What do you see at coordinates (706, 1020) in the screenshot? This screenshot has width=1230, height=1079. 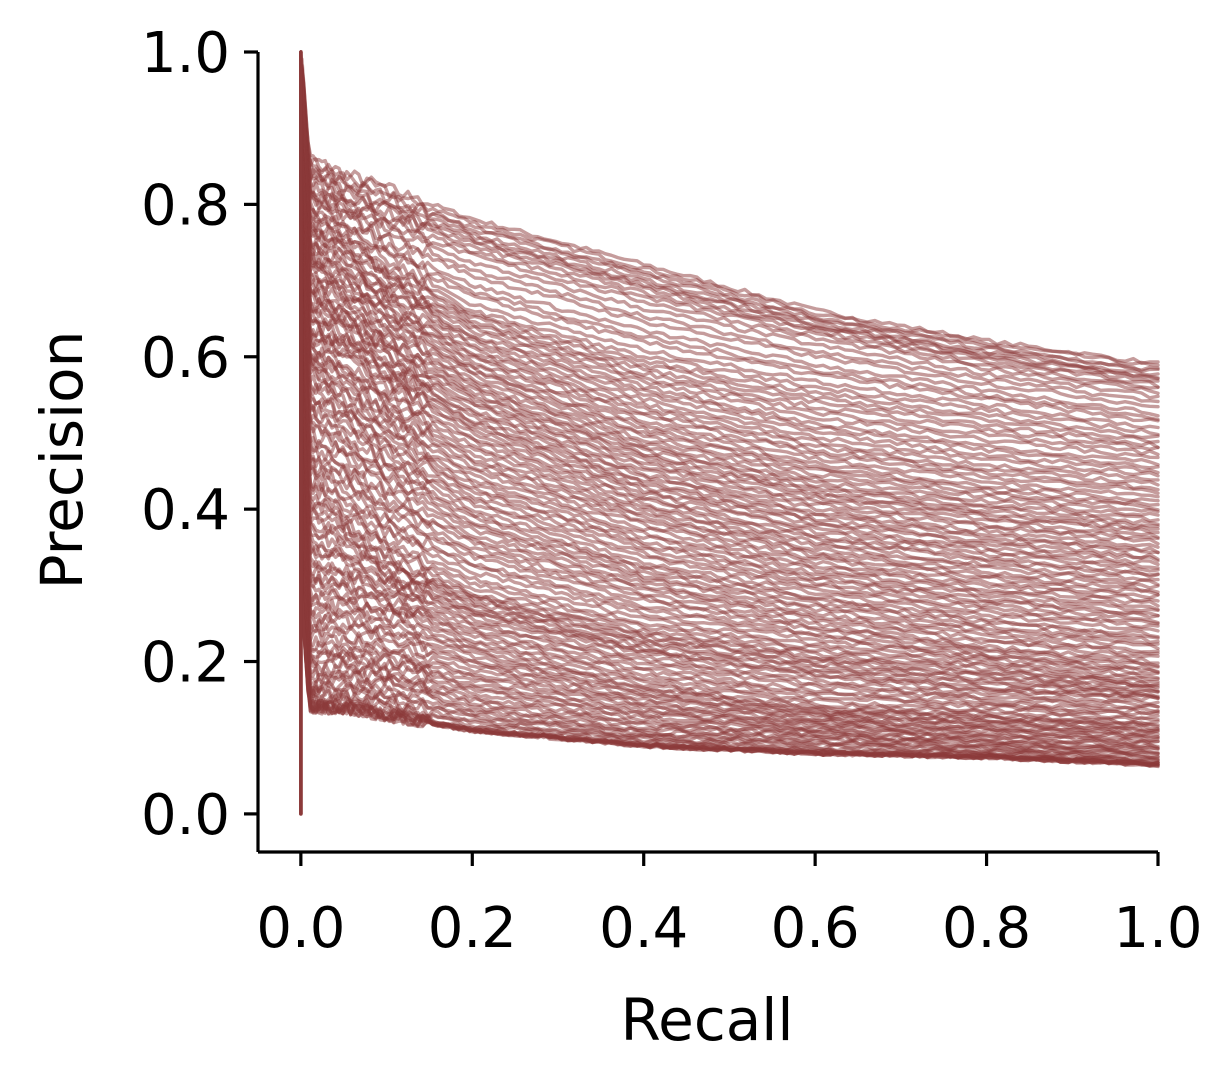 I see `x-axis-label: Recall` at bounding box center [706, 1020].